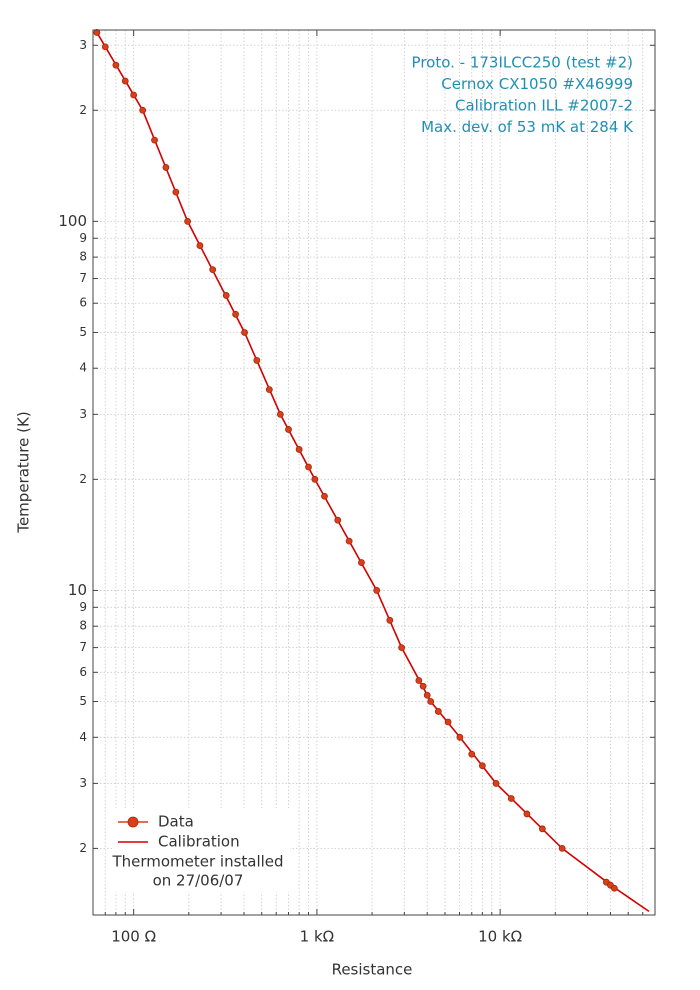 The height and width of the screenshot is (990, 700). Describe the element at coordinates (176, 822) in the screenshot. I see `legend-label: Data` at that location.